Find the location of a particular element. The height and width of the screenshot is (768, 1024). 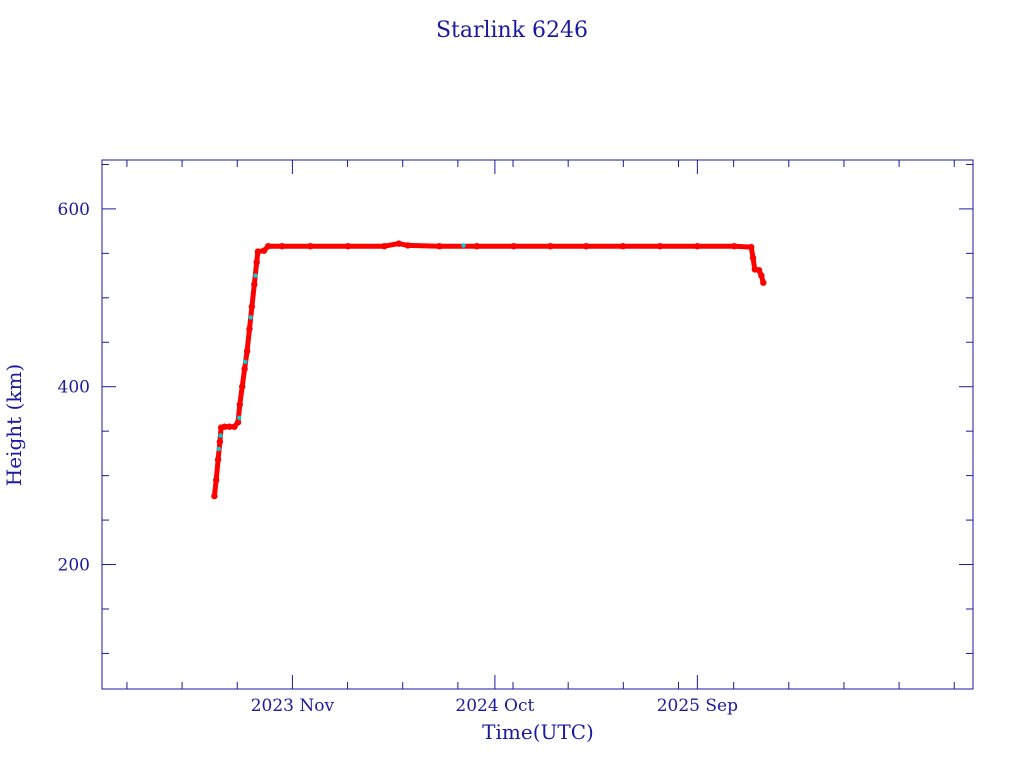

chart-title: Starlink 6246 is located at coordinates (512, 30).